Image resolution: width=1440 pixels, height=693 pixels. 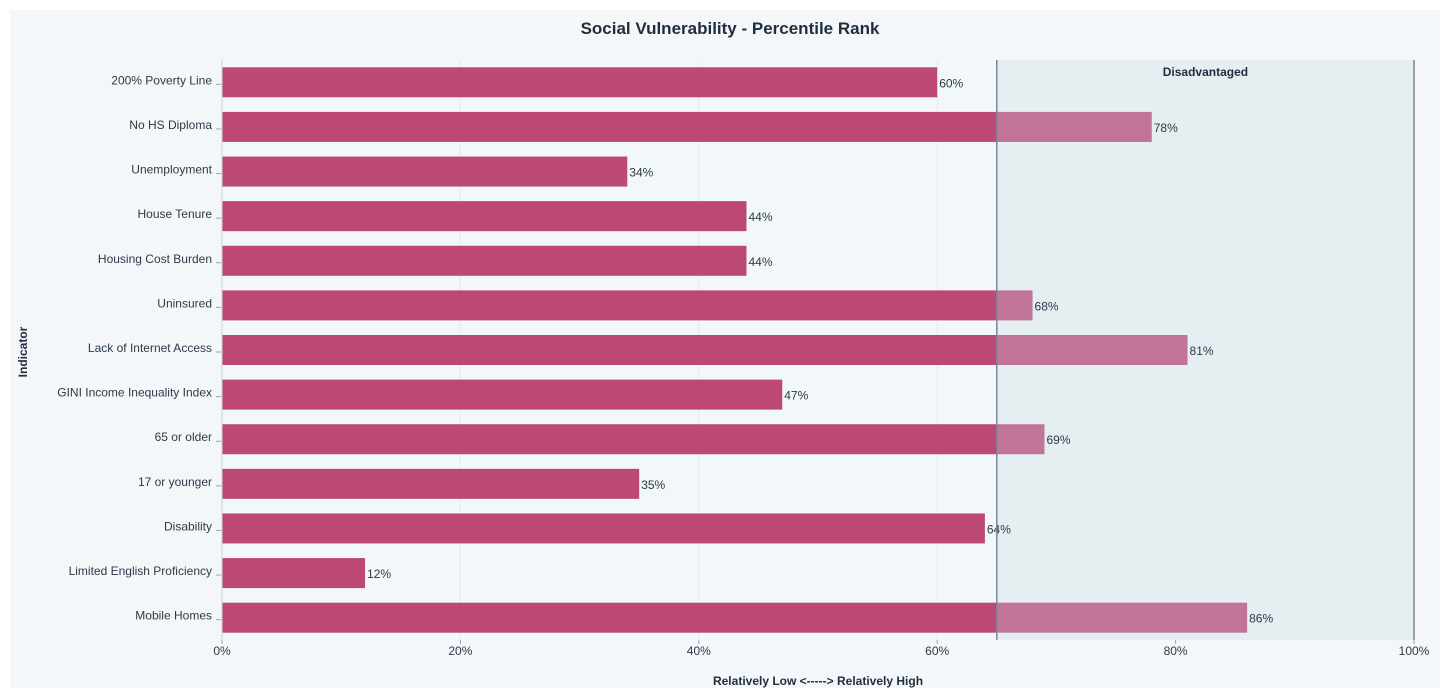 What do you see at coordinates (175, 214) in the screenshot?
I see `category-label-3: House Tenure` at bounding box center [175, 214].